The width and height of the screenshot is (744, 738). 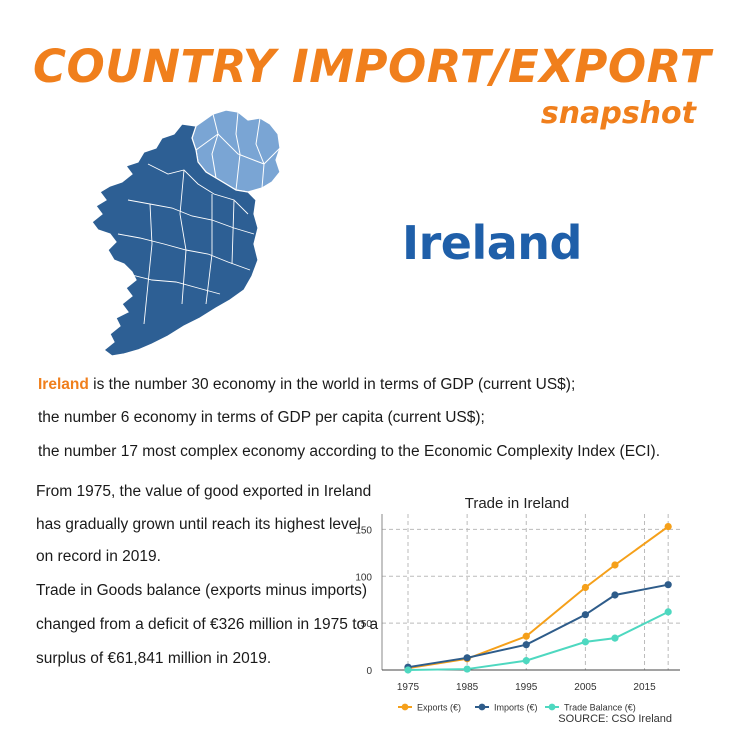 I want to click on legend-label: Trade Balance (€), so click(x=600, y=708).